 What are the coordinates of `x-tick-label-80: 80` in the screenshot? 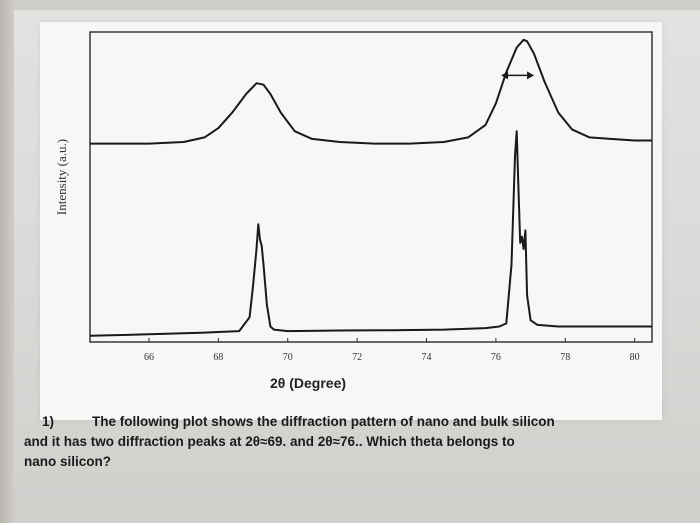 It's located at (635, 357).